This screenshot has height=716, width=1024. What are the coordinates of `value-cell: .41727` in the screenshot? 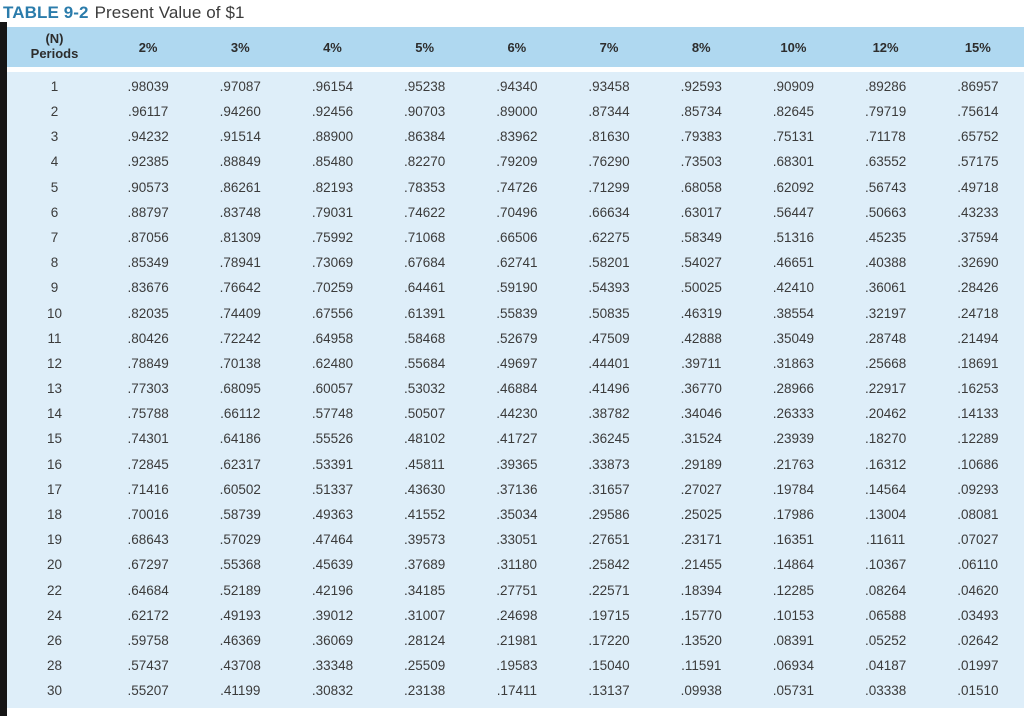 It's located at (517, 439).